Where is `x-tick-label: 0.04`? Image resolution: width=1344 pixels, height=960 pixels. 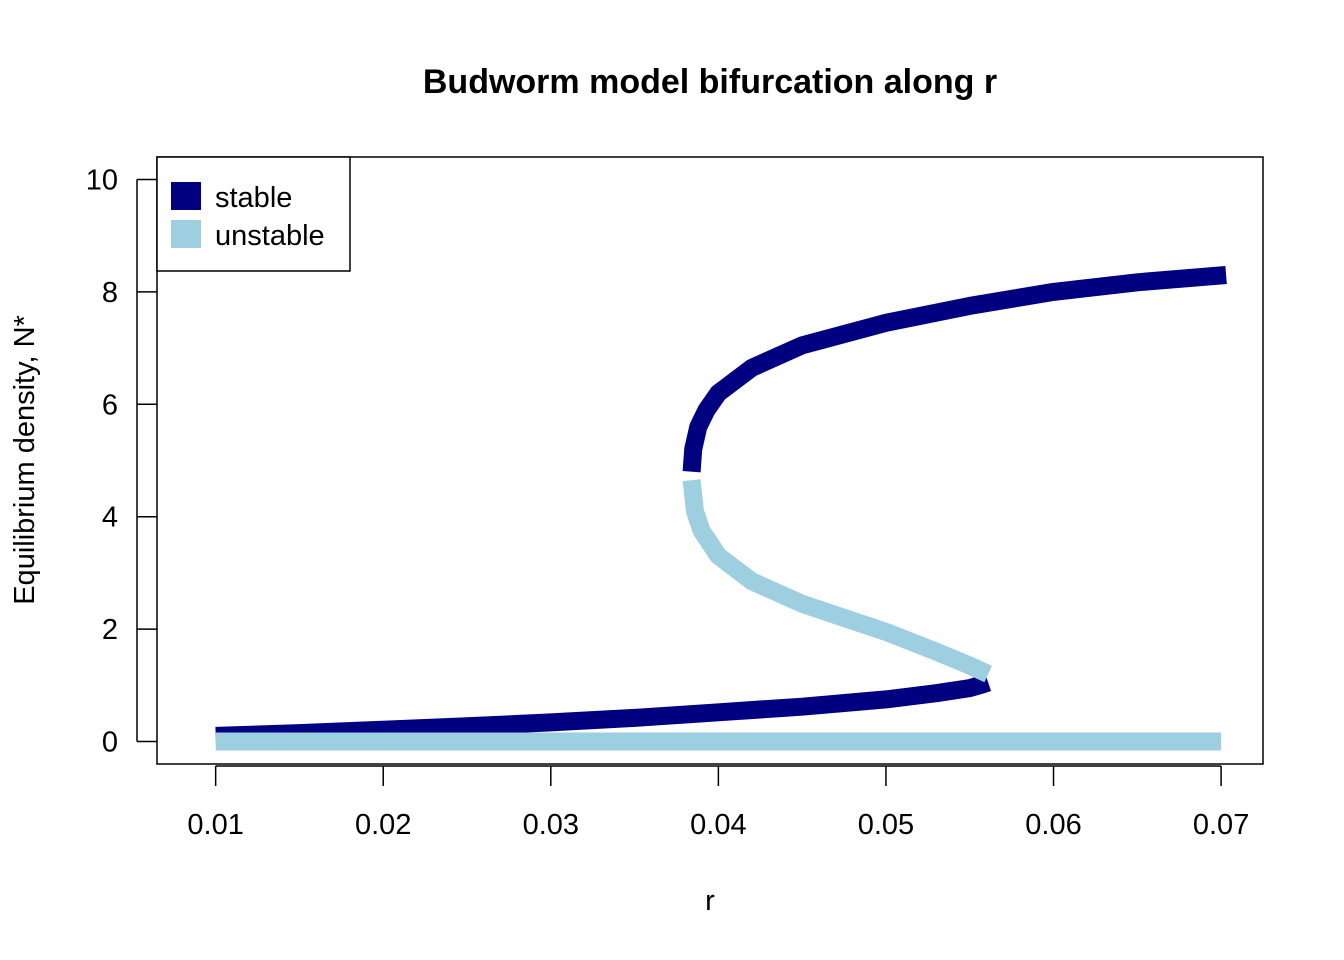
x-tick-label: 0.04 is located at coordinates (718, 825).